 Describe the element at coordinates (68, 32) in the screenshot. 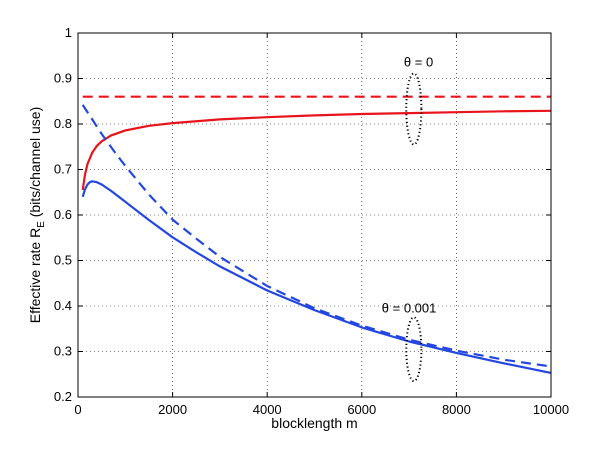

I see `y-tick-label: 1` at that location.